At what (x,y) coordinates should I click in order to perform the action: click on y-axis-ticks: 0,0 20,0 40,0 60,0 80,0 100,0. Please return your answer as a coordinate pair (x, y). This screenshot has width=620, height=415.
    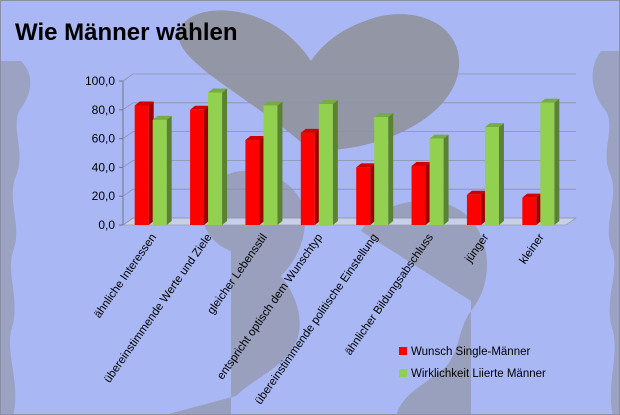
    Looking at the image, I should click on (100, 153).